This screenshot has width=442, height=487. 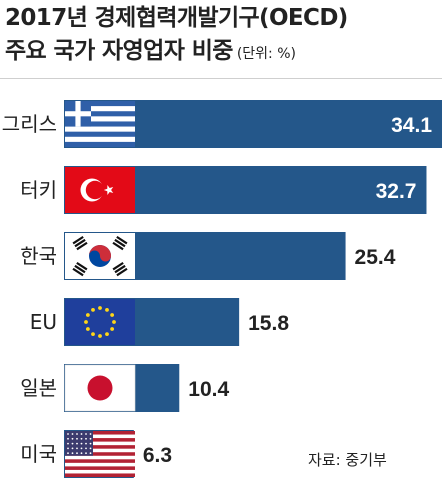 I want to click on category-label: 미국, so click(x=38, y=454).